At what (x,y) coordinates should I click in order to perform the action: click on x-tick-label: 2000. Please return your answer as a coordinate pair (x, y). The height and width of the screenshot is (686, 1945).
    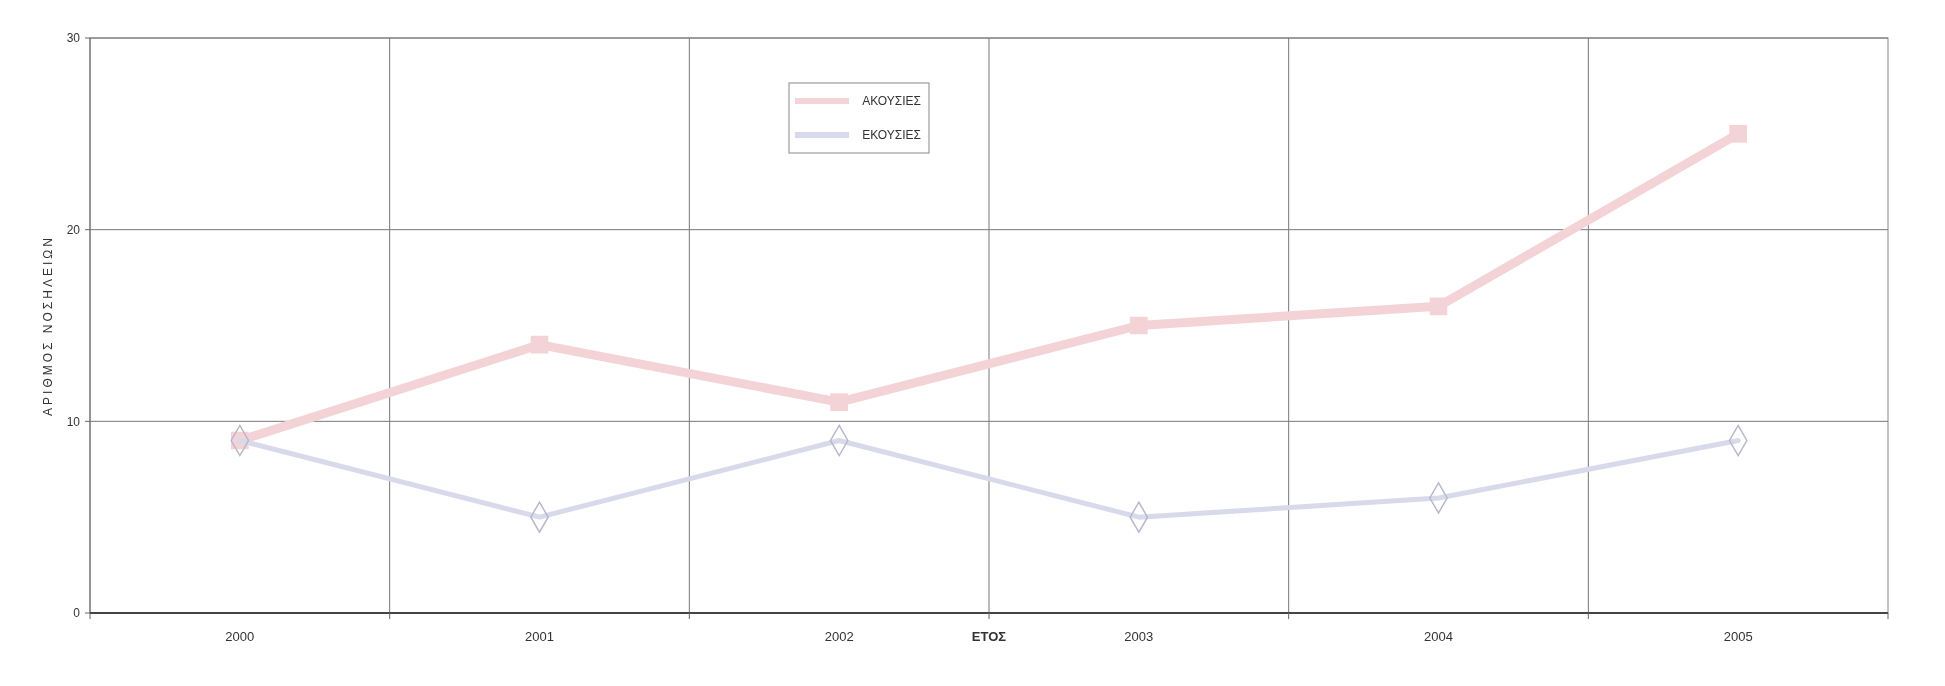
    Looking at the image, I should click on (240, 636).